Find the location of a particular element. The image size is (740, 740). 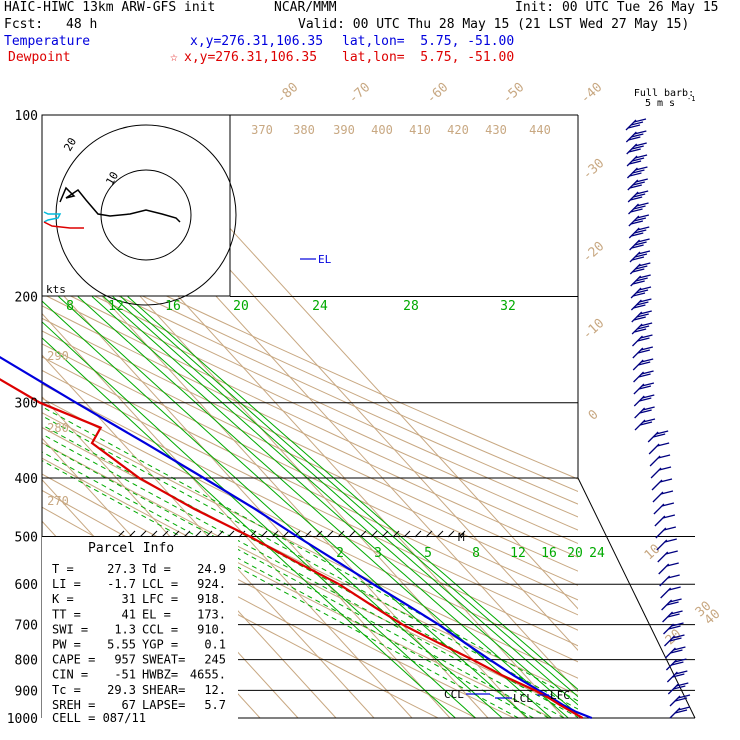

mixing-ratio-tick-label: 32 is located at coordinates (508, 306).